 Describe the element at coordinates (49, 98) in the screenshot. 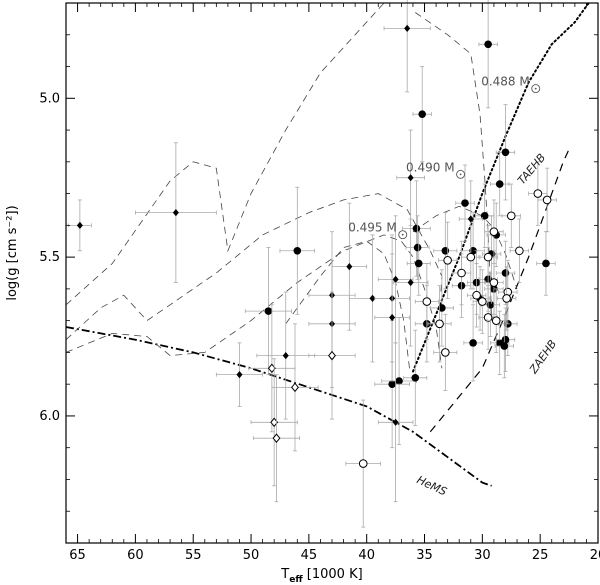

I see `y-tick-label: 5.0` at that location.